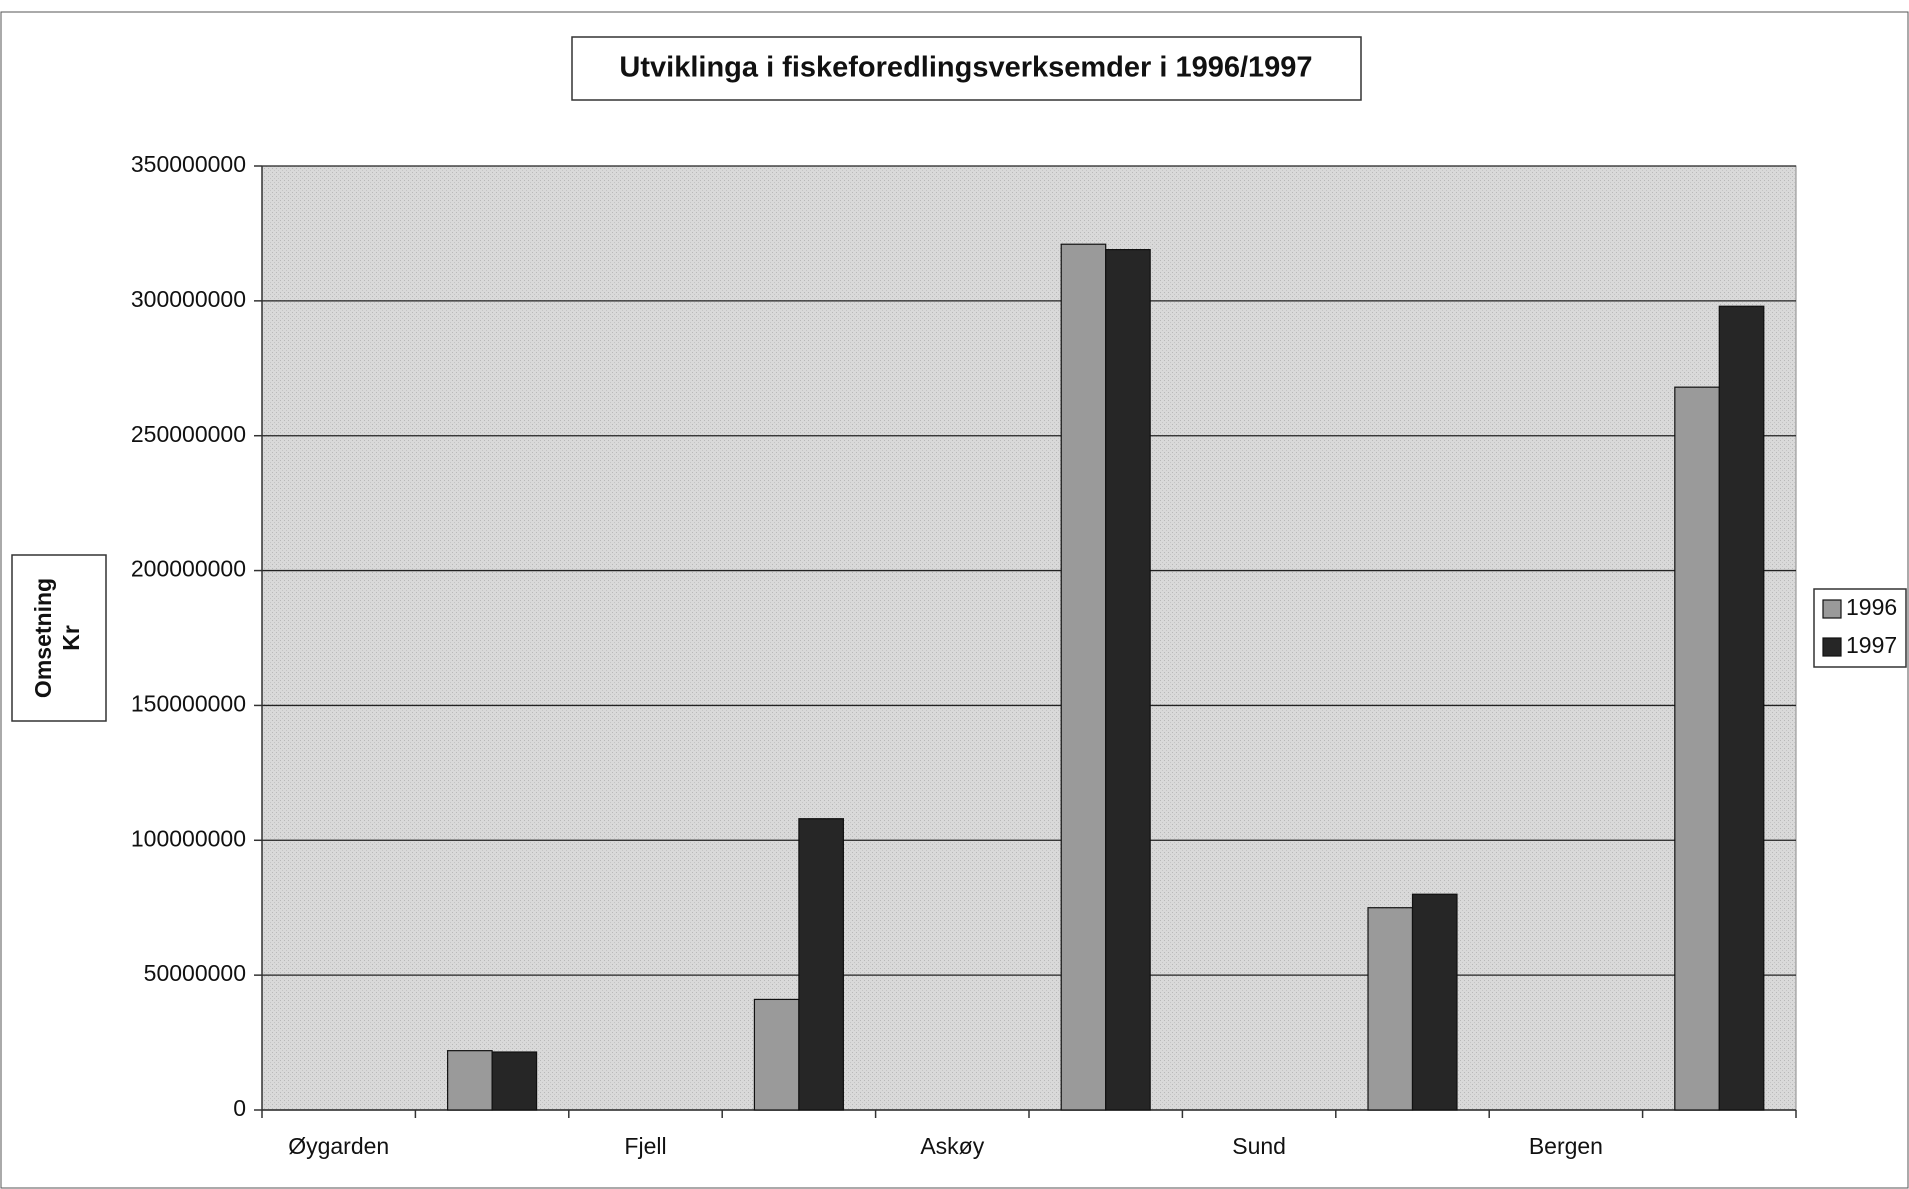 The height and width of the screenshot is (1189, 1909). What do you see at coordinates (952, 1146) in the screenshot?
I see `x-tick-label: Askøy` at bounding box center [952, 1146].